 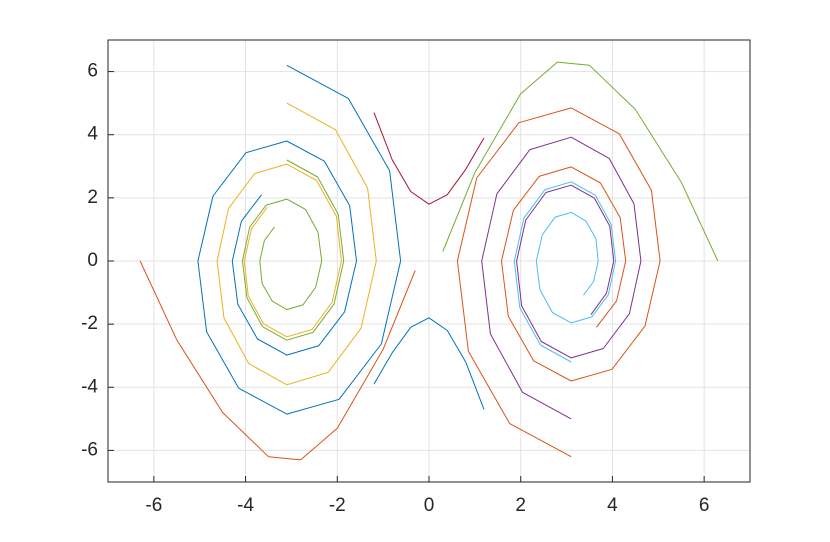 What do you see at coordinates (89, 323) in the screenshot?
I see `y-tick-label: -2` at bounding box center [89, 323].